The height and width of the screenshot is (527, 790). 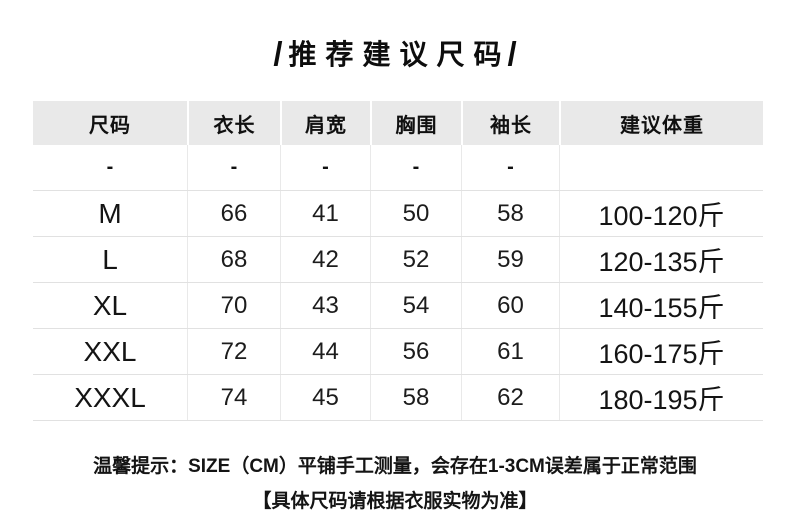 I want to click on page-title-text: 推荐建议尺码, so click(x=399, y=54).